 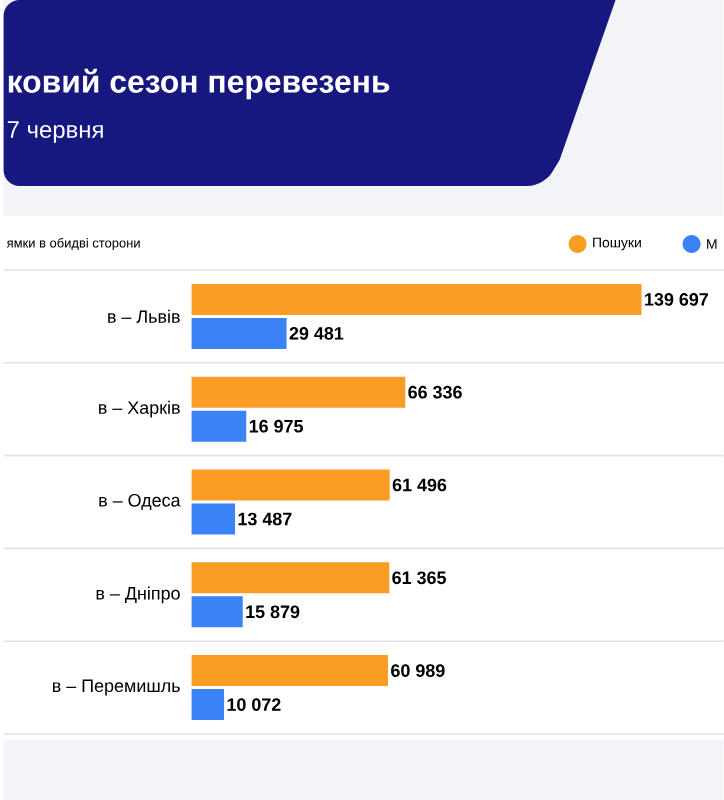 What do you see at coordinates (139, 409) in the screenshot?
I see `y-tick-label: в – Харків` at bounding box center [139, 409].